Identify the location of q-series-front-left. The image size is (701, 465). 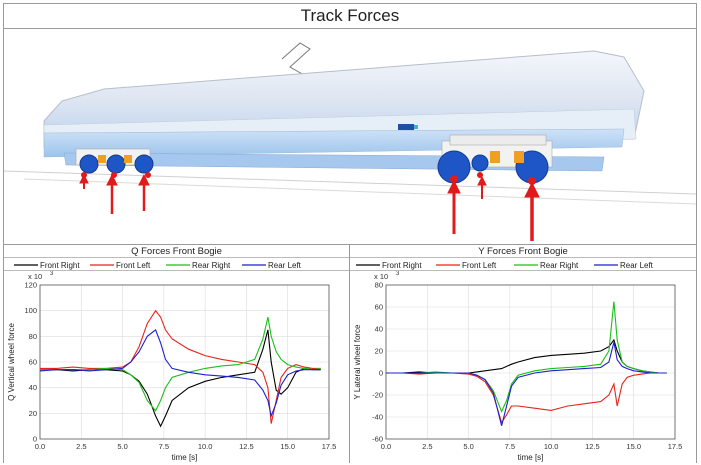
(180, 366).